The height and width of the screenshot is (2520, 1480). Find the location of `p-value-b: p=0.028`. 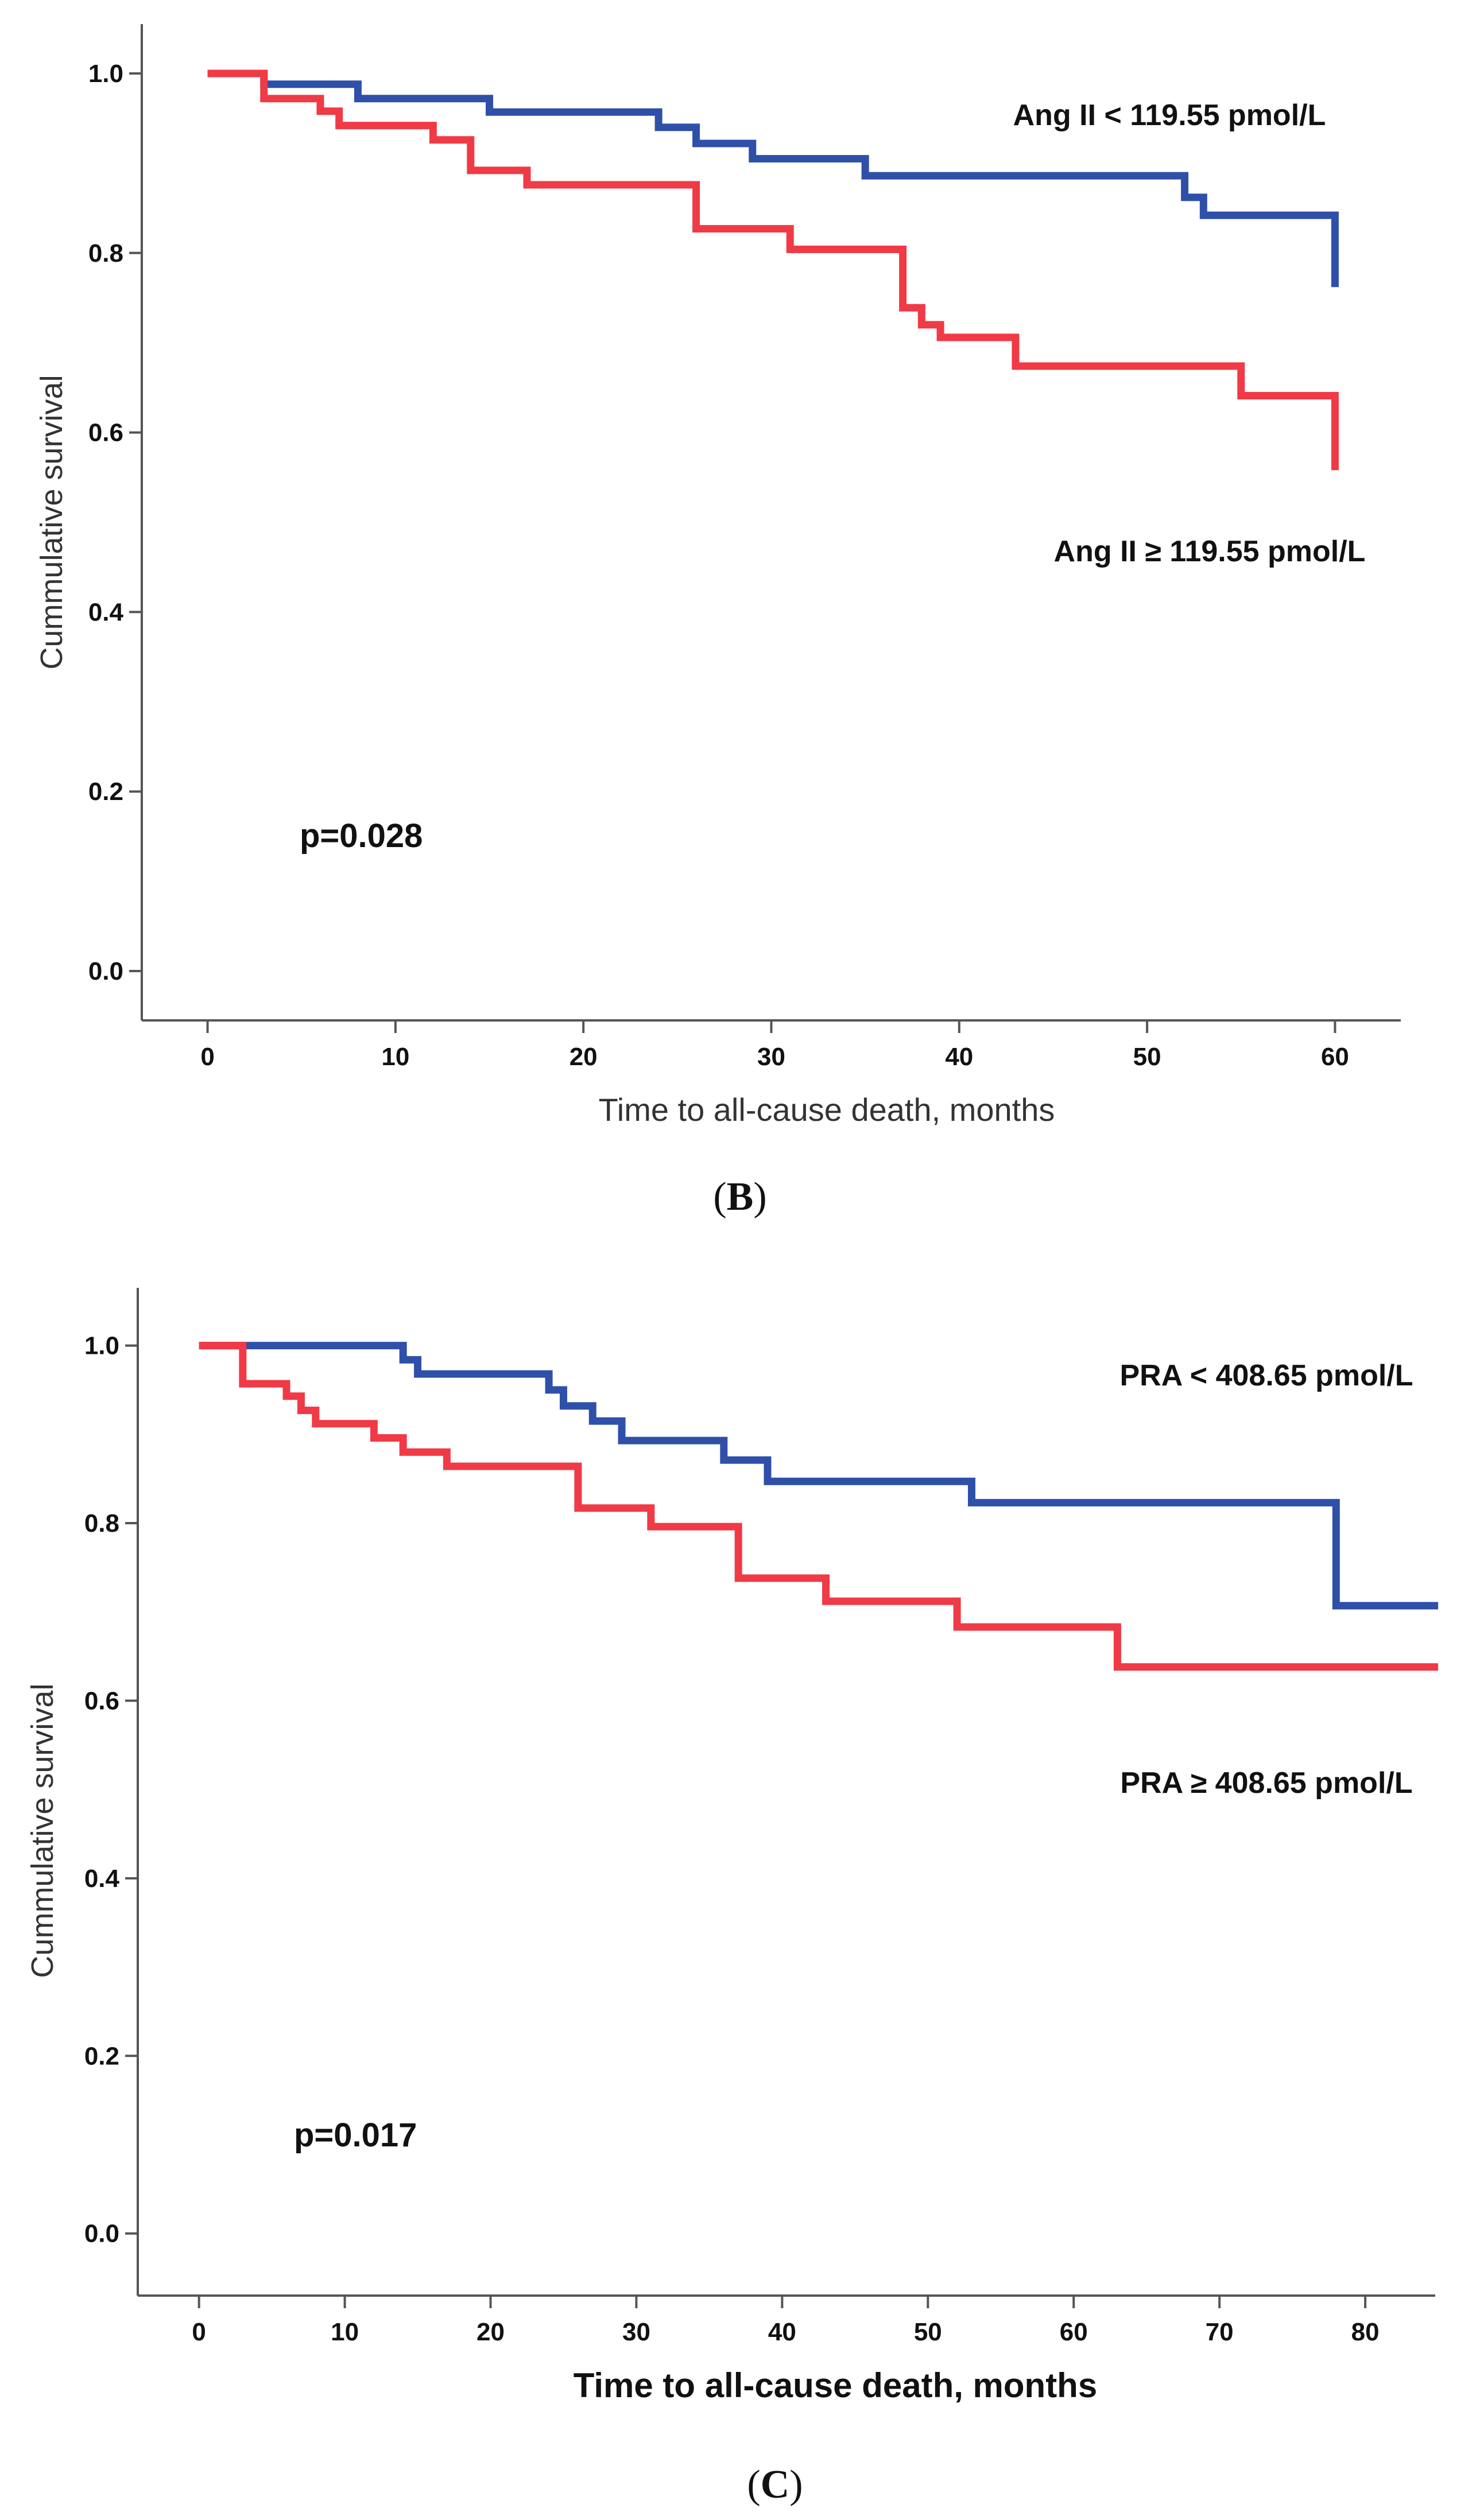

p-value-b: p=0.028 is located at coordinates (361, 836).